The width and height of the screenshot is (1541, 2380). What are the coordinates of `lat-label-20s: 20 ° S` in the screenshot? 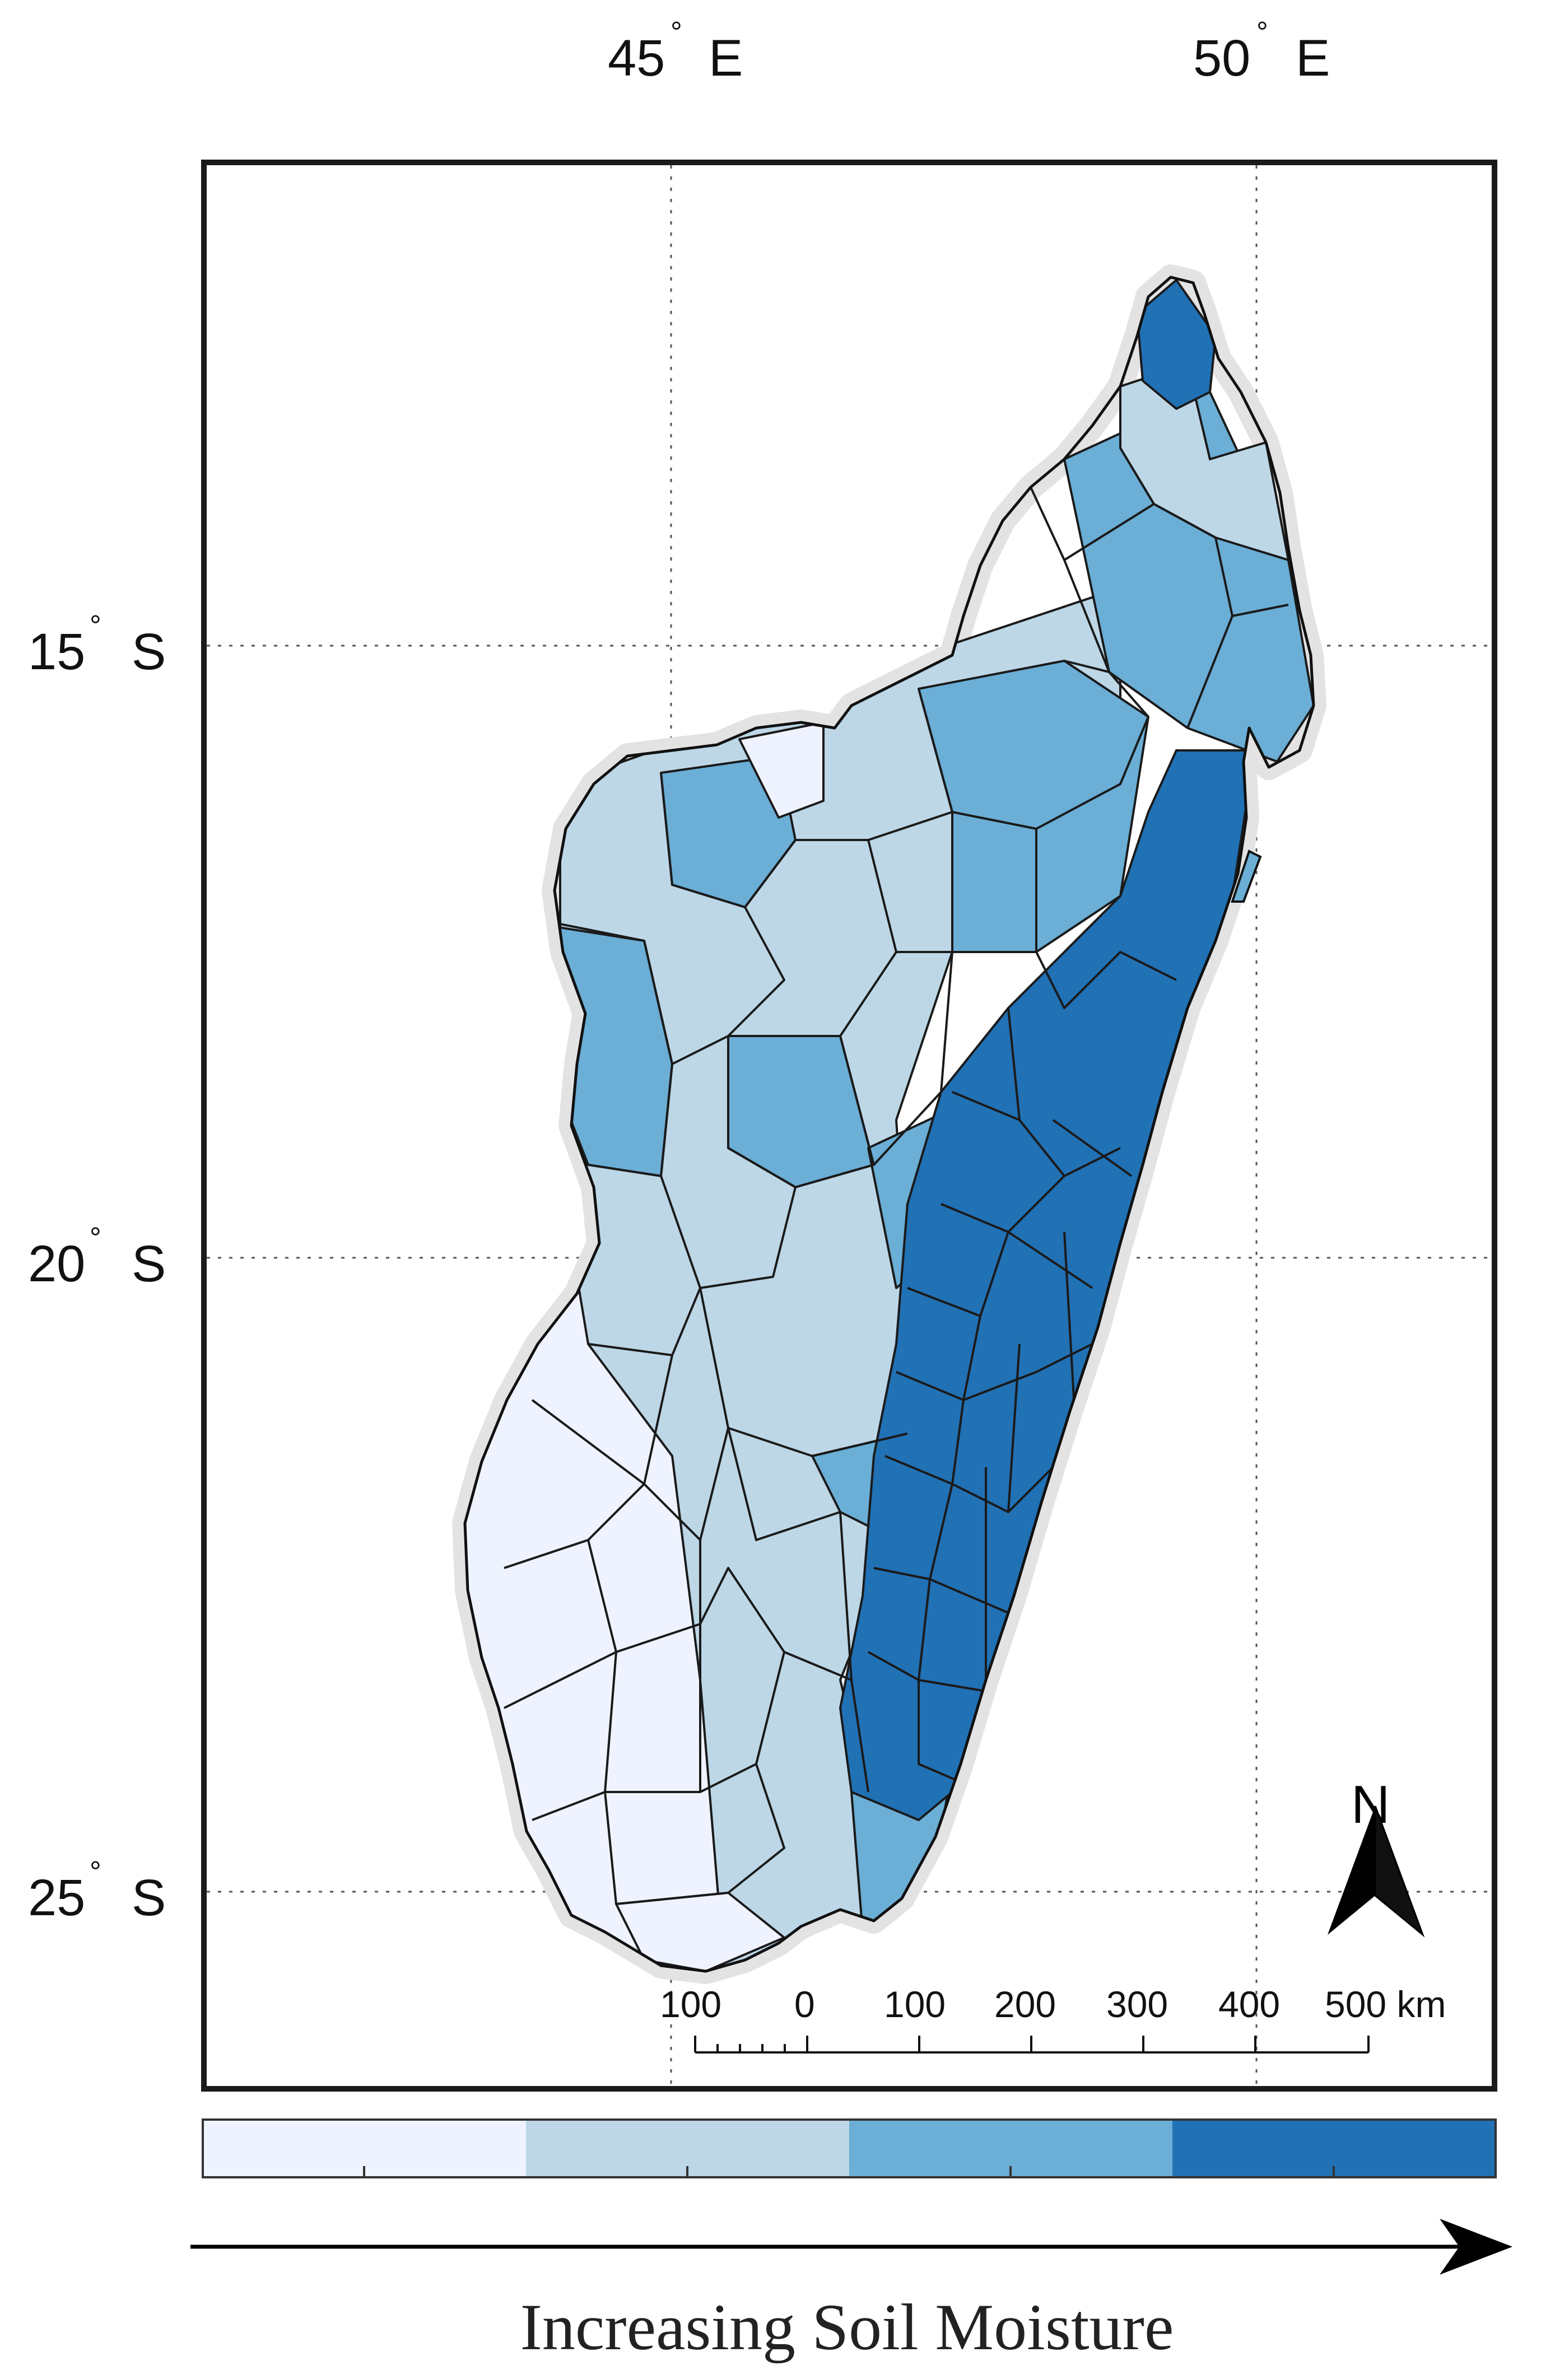 It's located at (97, 1257).